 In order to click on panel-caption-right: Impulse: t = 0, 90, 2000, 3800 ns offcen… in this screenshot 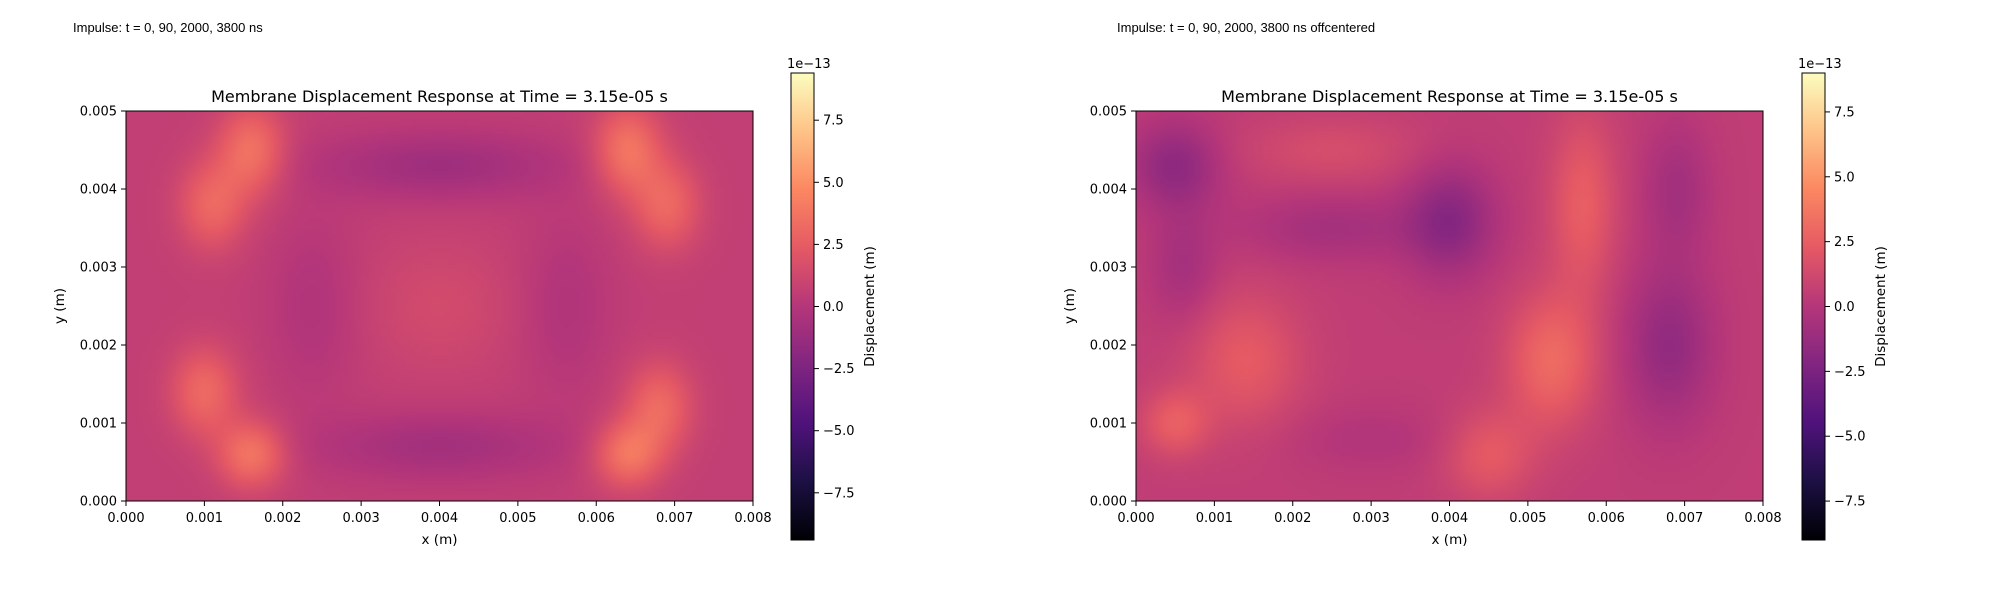, I will do `click(1246, 27)`.